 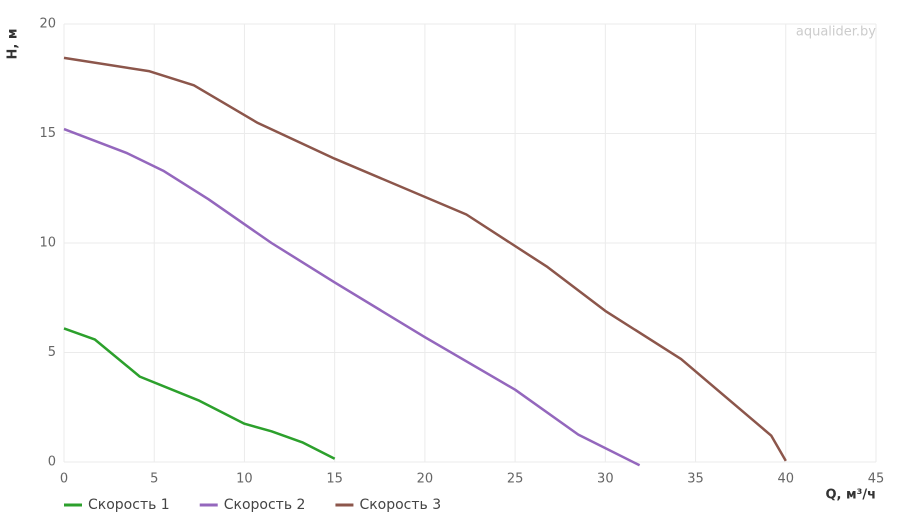 I want to click on y-tick-label: 20, so click(x=47, y=24).